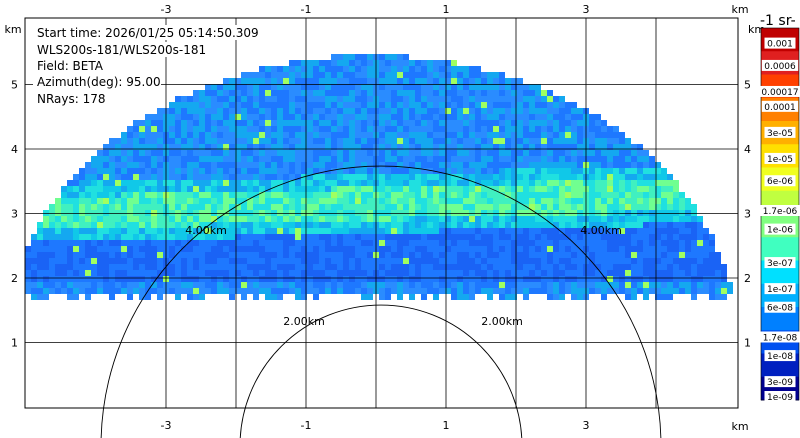 The image size is (800, 438). Describe the element at coordinates (166, 425) in the screenshot. I see `x-tick-label-bottom: -3` at that location.